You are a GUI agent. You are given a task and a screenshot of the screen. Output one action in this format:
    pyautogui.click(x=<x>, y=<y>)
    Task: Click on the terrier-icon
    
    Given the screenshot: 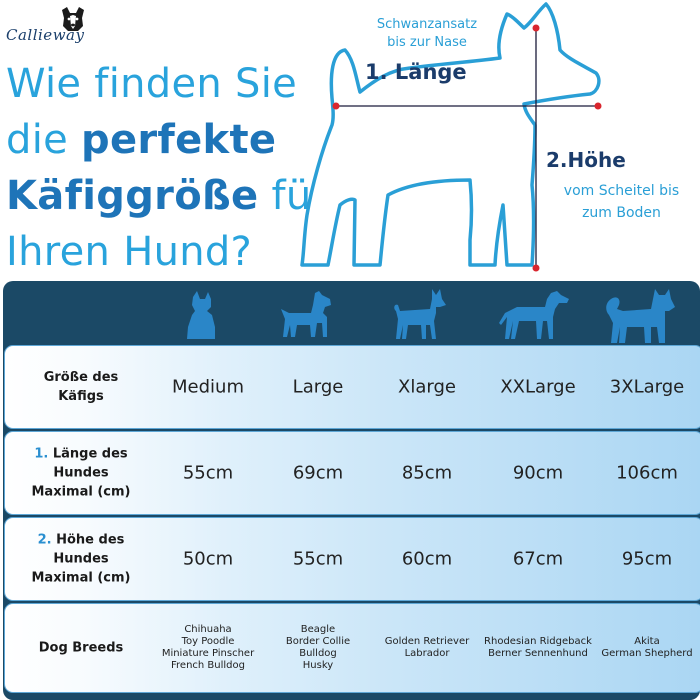 What is the action you would take?
    pyautogui.click(x=201, y=315)
    